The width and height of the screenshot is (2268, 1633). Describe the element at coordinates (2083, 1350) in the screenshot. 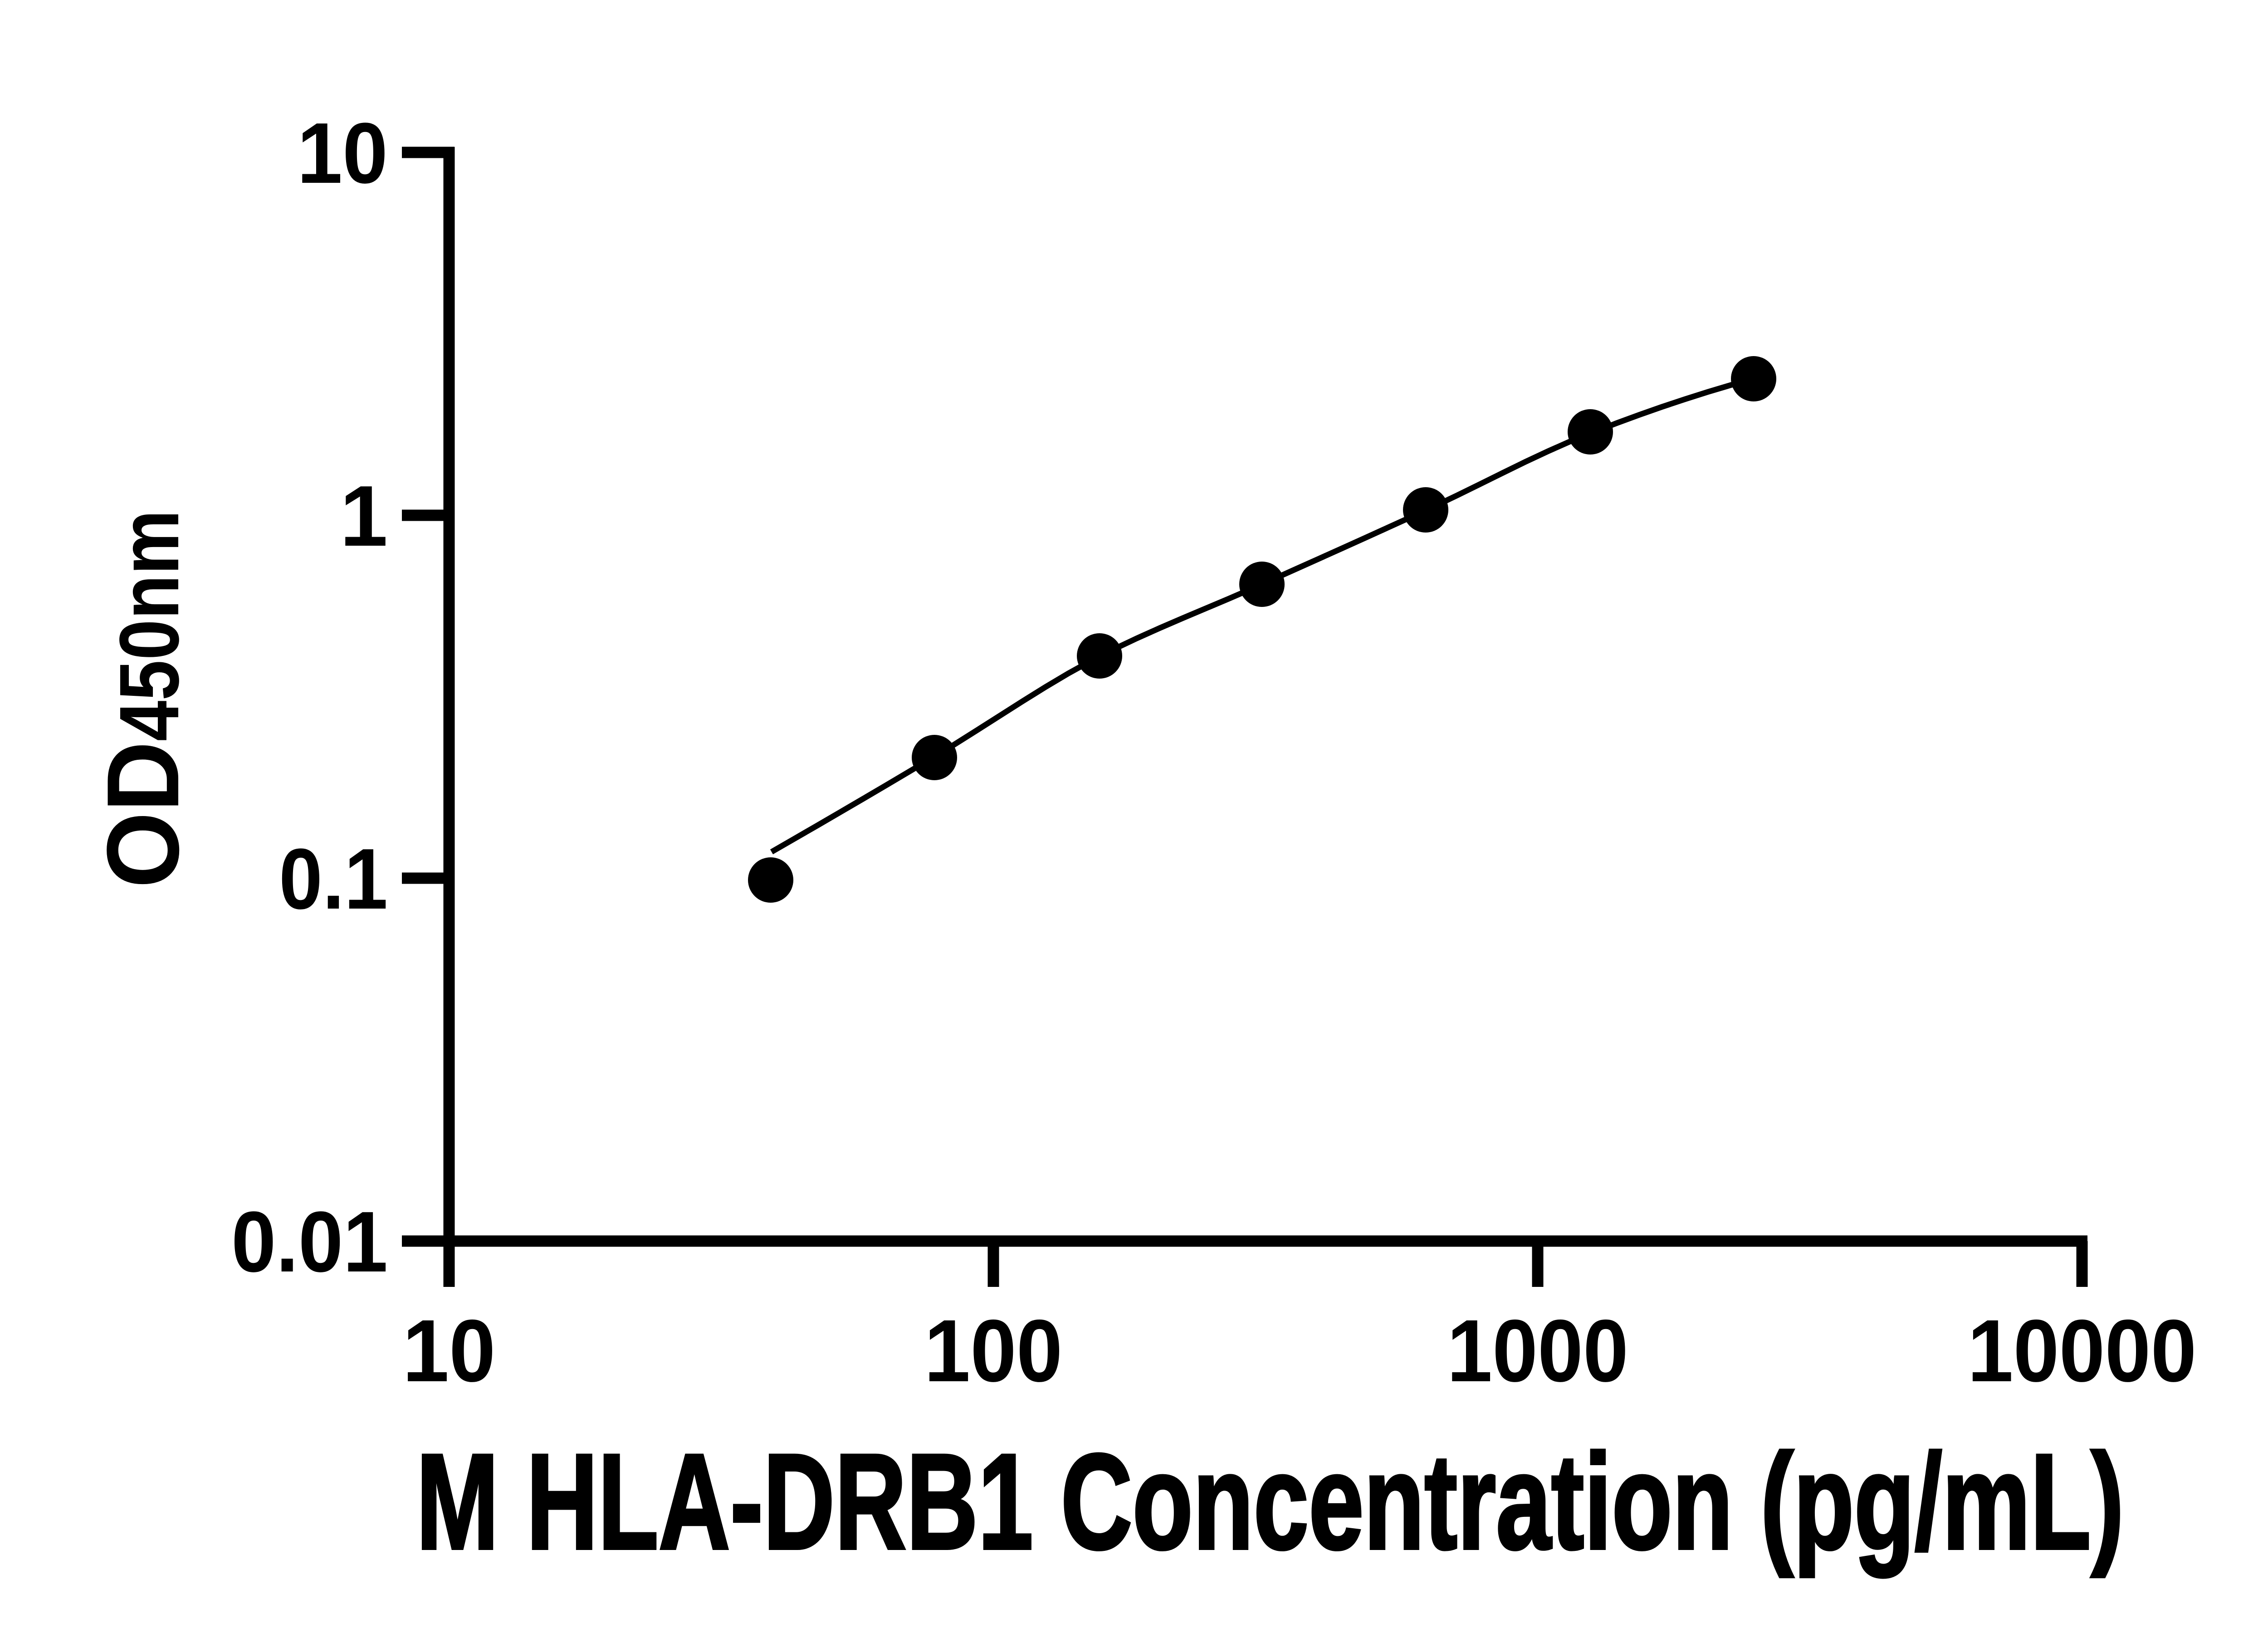

I see `svg-text: 10000` at that location.